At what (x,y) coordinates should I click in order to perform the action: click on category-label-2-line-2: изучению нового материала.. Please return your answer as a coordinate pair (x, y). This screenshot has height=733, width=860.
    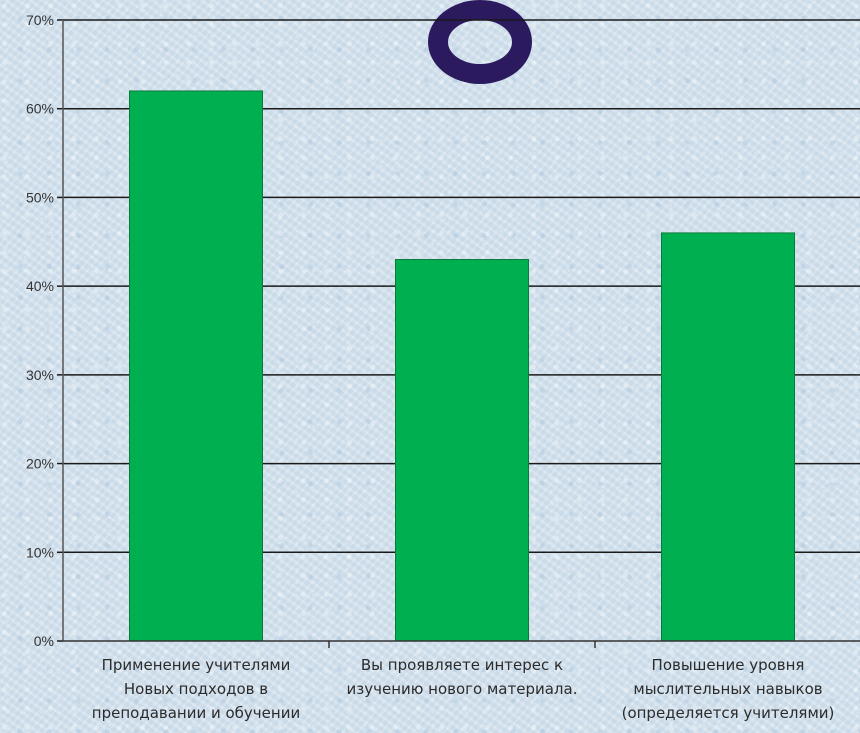
    Looking at the image, I should click on (462, 689).